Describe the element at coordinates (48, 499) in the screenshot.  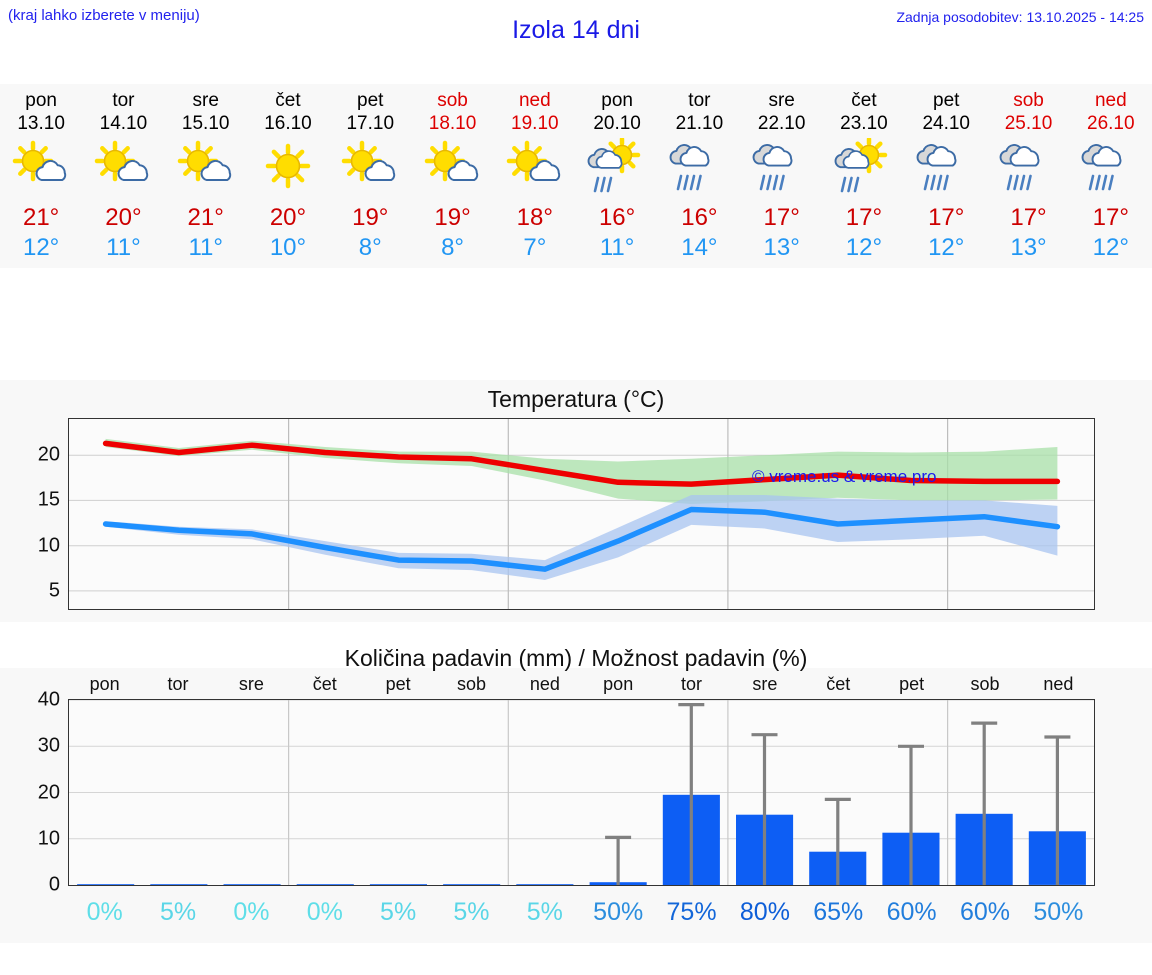
I see `temperature-y-tick: 15` at that location.